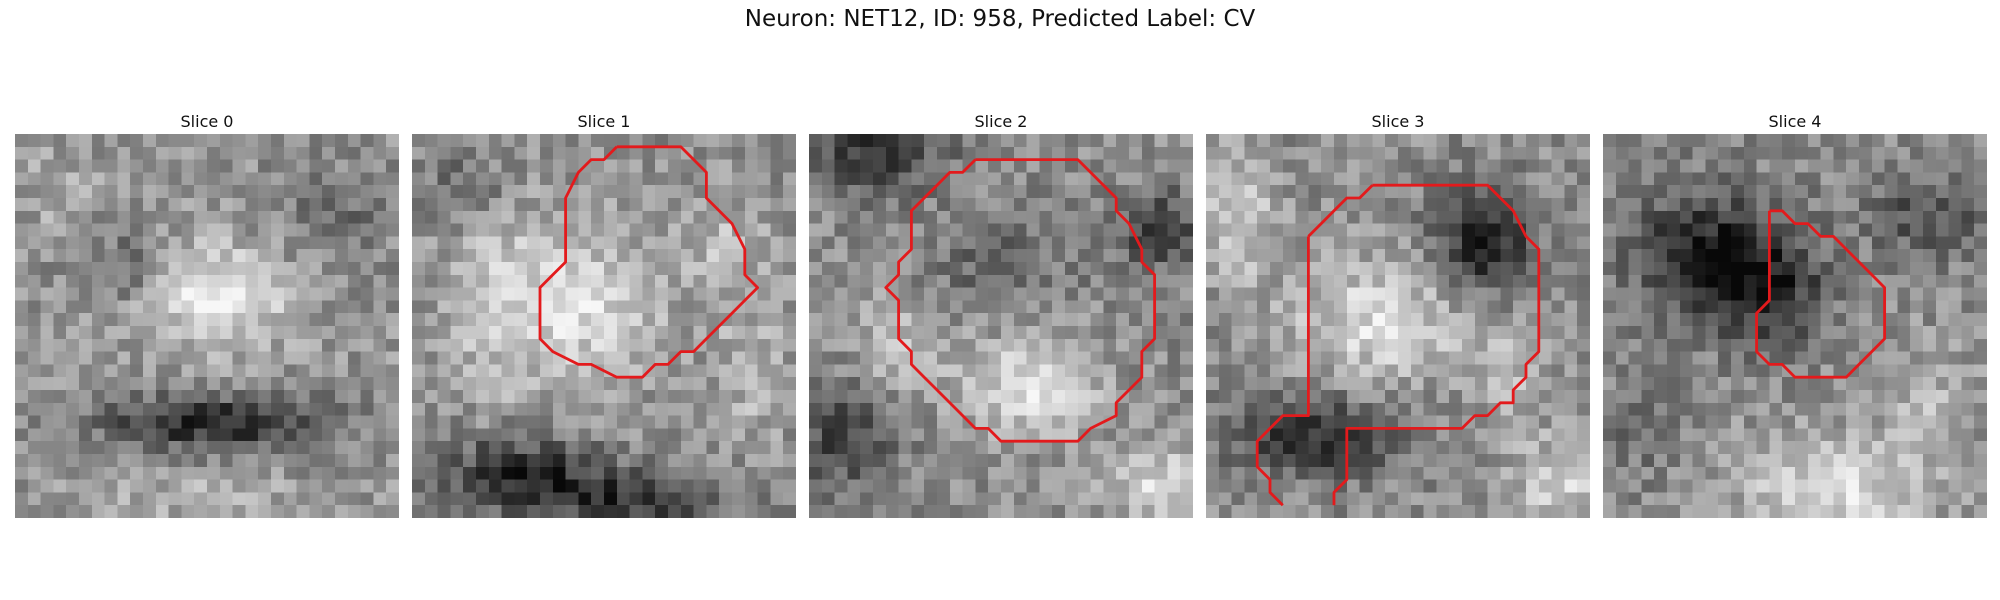  I want to click on slice-image, so click(1001, 326).